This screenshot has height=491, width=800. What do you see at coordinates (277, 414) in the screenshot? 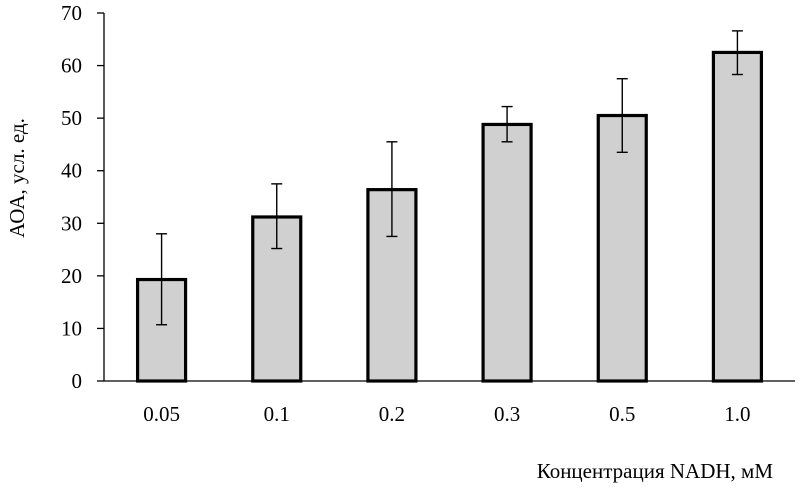
I see `x-tick-label: 0.1` at bounding box center [277, 414].